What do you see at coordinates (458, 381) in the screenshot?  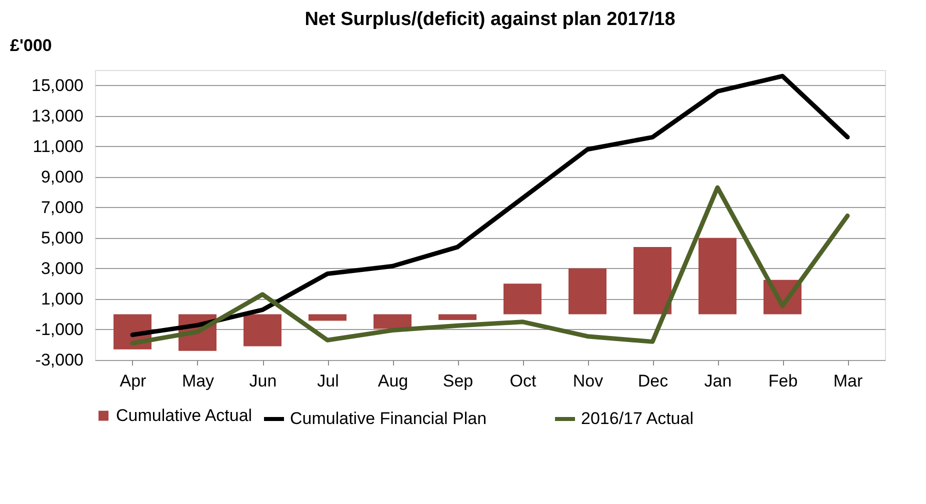 I see `x-tick-label: Sep` at bounding box center [458, 381].